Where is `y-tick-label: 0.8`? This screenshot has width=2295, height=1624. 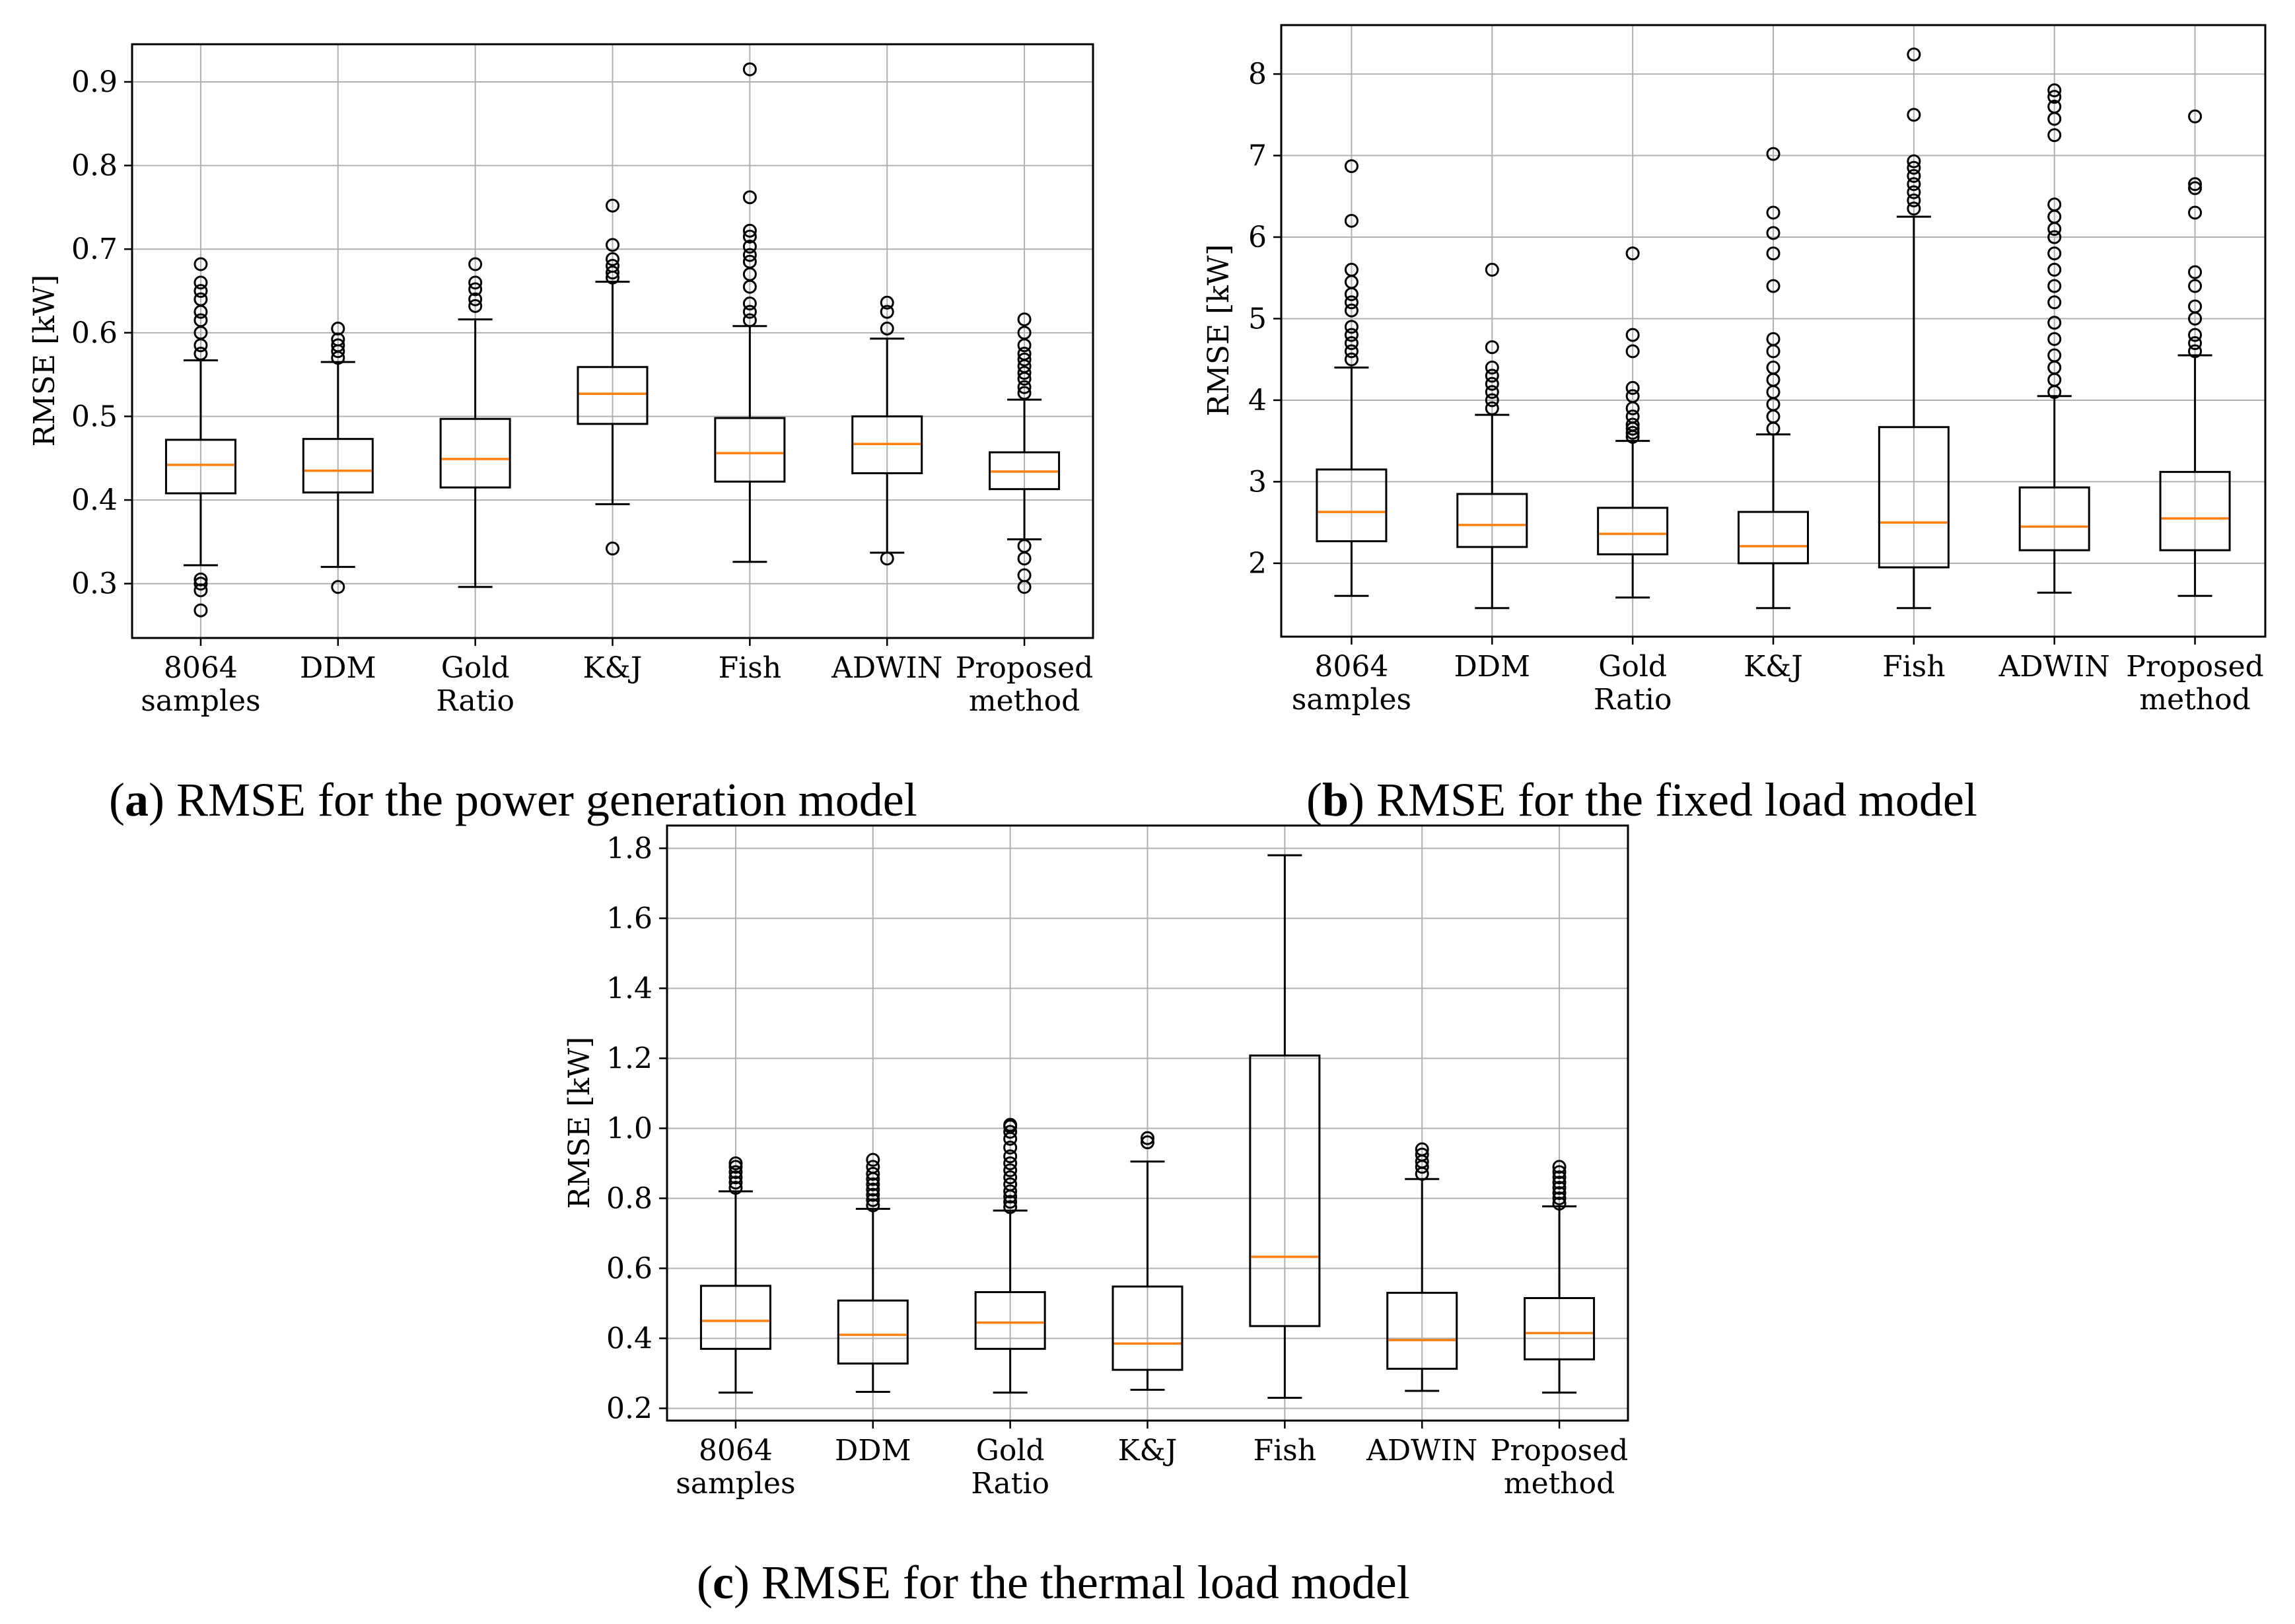 y-tick-label: 0.8 is located at coordinates (629, 1198).